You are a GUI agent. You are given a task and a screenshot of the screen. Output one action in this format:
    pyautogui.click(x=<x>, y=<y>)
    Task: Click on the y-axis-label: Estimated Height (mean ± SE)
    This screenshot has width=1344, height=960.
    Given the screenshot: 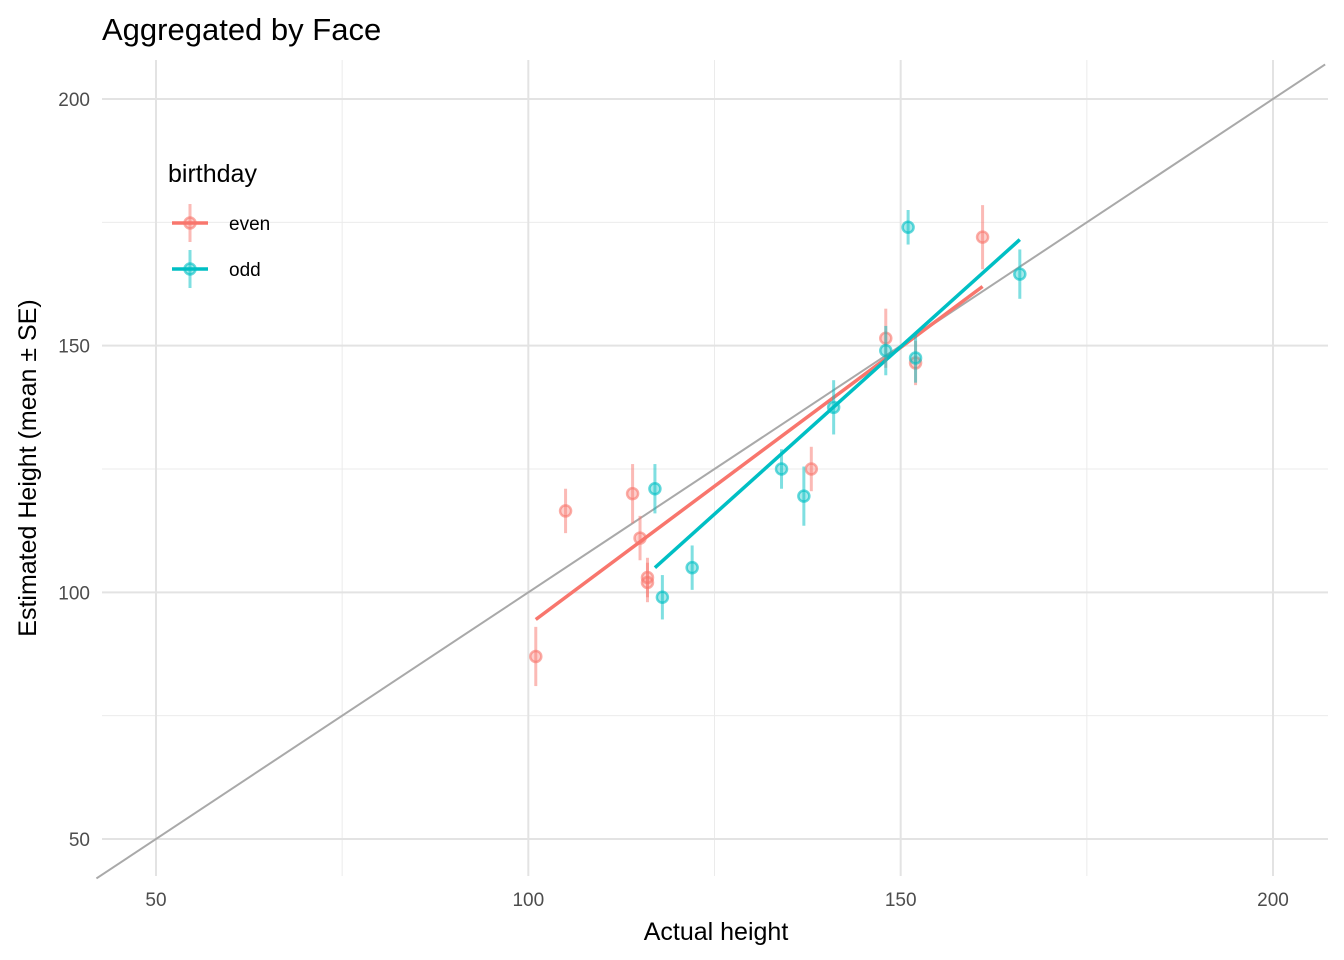 What is the action you would take?
    pyautogui.click(x=28, y=467)
    